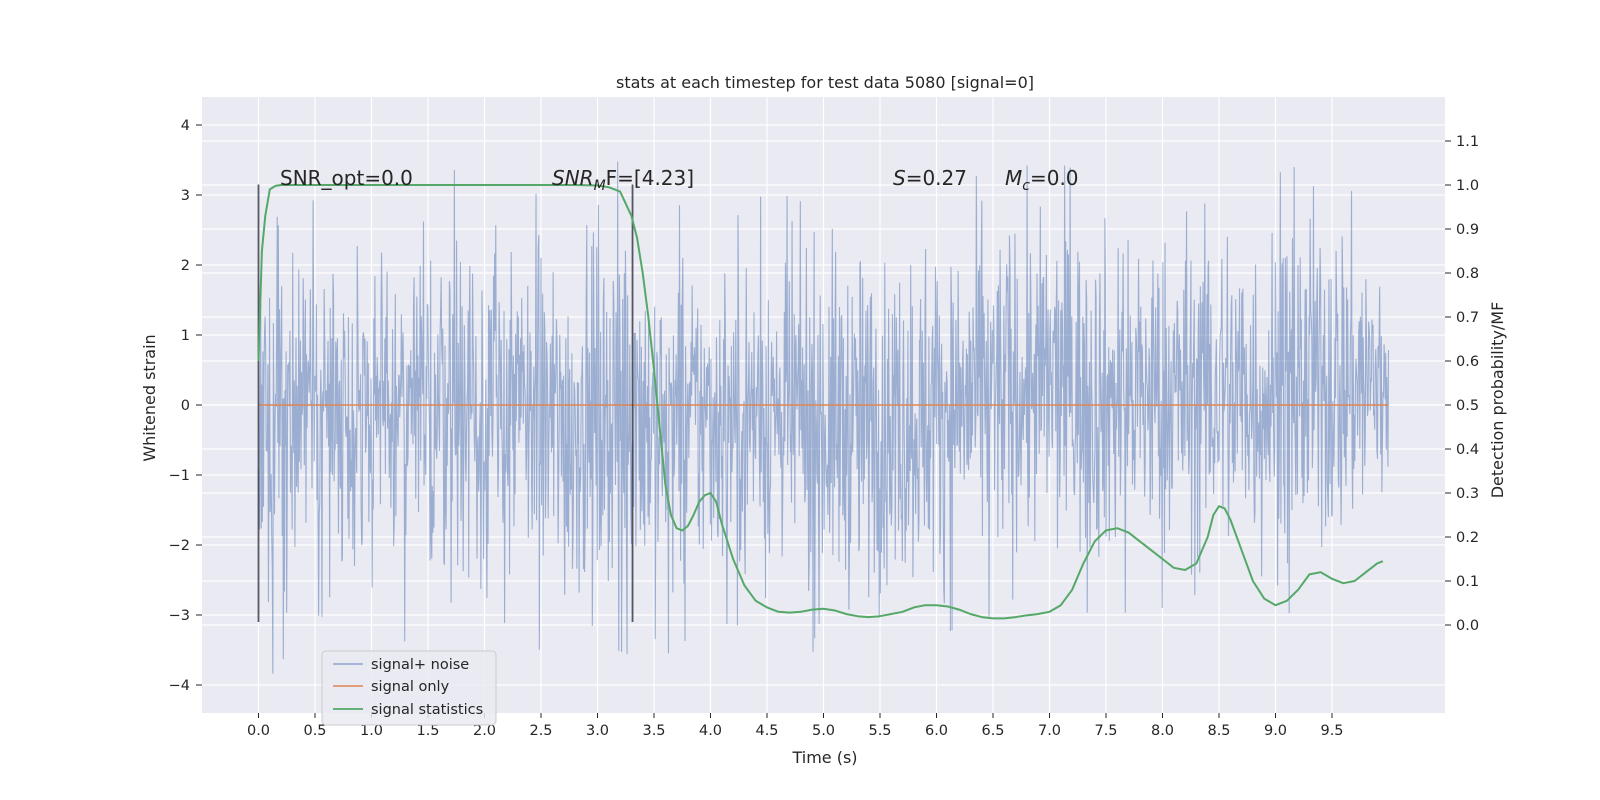 The image size is (1600, 800). I want to click on x-tick-label: 9.0, so click(1275, 731).